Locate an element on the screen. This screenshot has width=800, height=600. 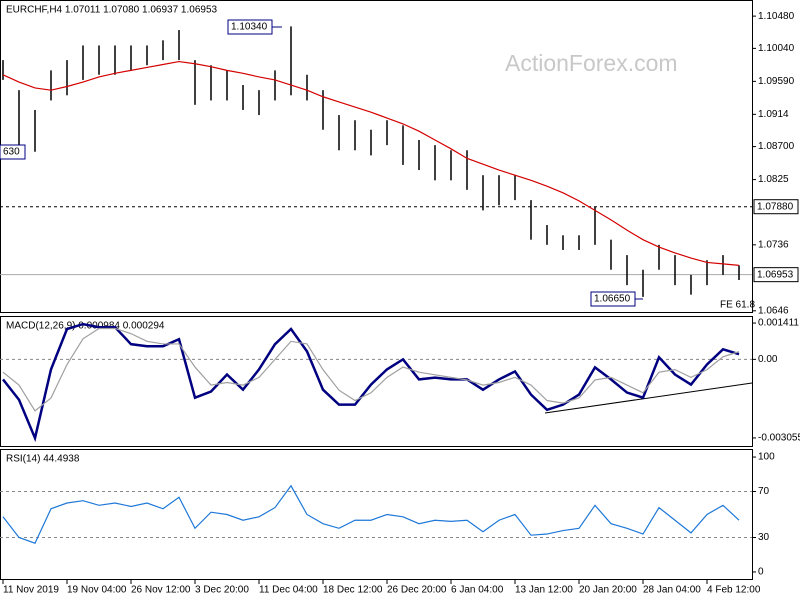
x-tick-label: 11 Dec 04:00 is located at coordinates (288, 590).